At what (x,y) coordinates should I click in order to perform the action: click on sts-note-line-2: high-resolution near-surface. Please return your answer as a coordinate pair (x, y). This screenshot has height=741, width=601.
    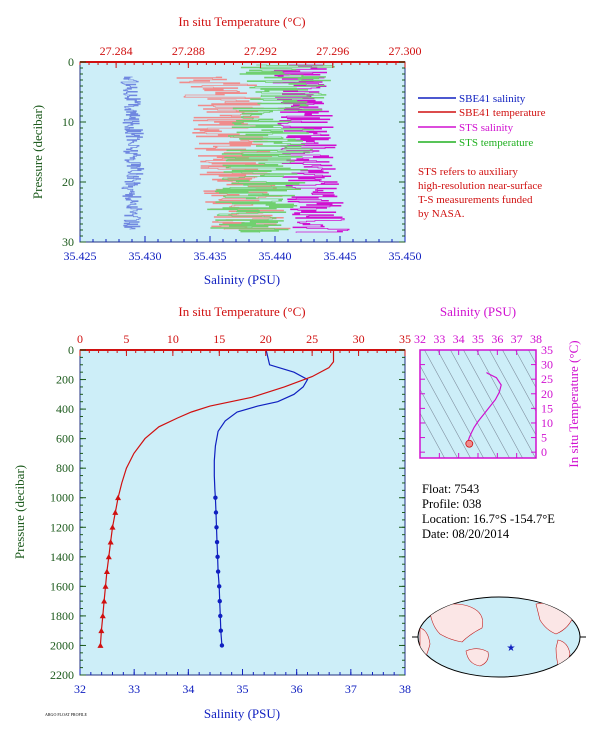
    Looking at the image, I should click on (480, 186).